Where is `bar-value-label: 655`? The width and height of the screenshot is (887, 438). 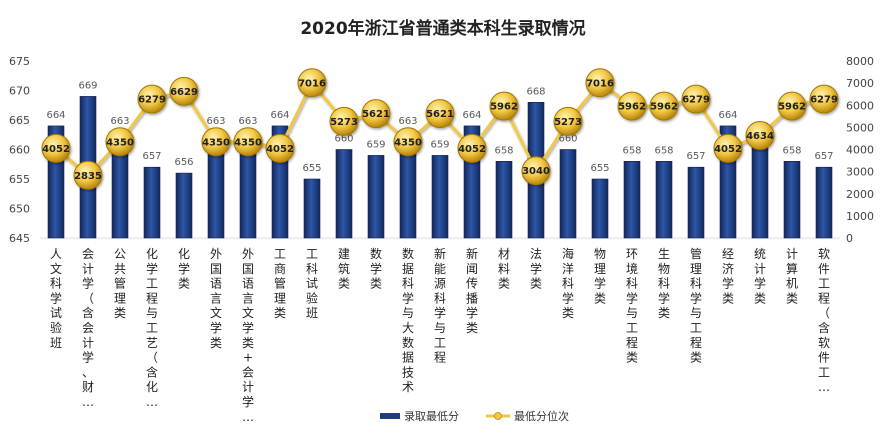
bar-value-label: 655 is located at coordinates (311, 168).